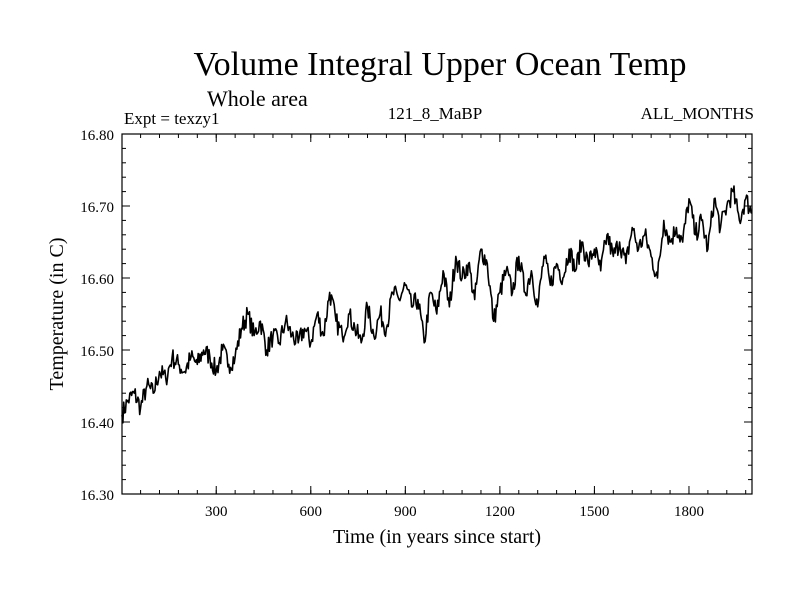 This screenshot has width=800, height=600. What do you see at coordinates (311, 512) in the screenshot?
I see `x-tick-label: 600` at bounding box center [311, 512].